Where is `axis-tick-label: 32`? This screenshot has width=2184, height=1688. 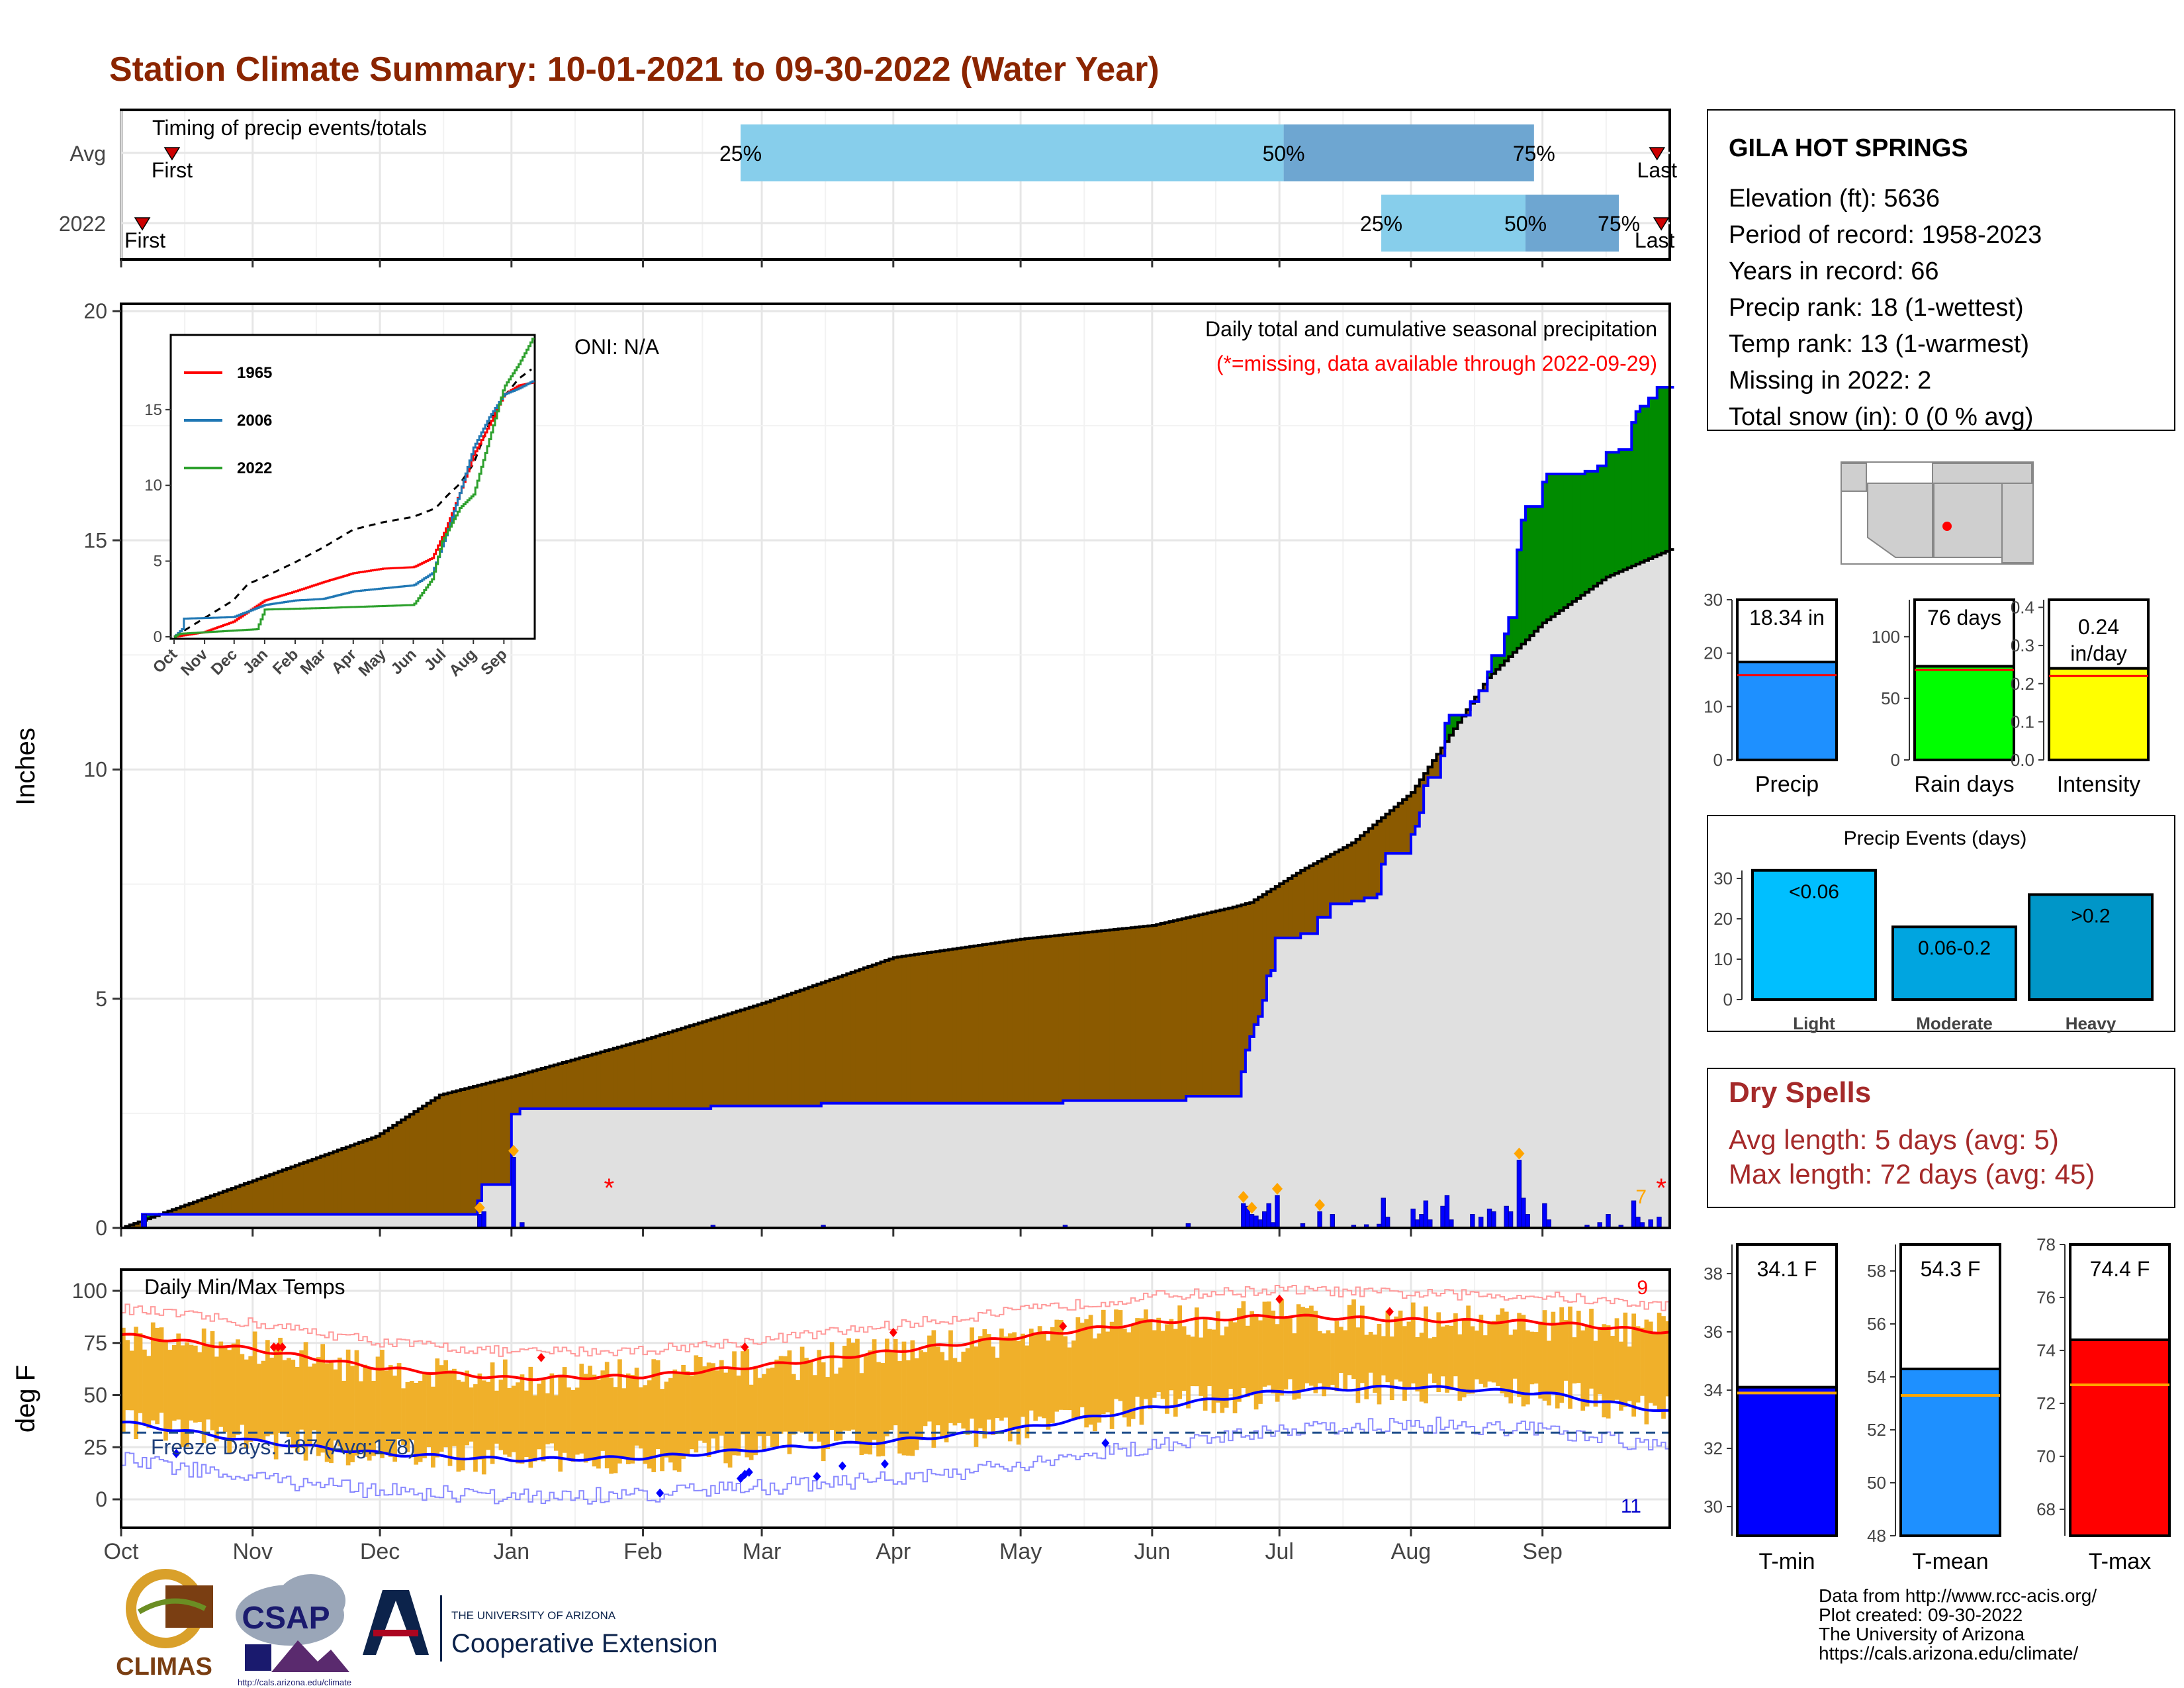
axis-tick-label: 32 is located at coordinates (1713, 1448).